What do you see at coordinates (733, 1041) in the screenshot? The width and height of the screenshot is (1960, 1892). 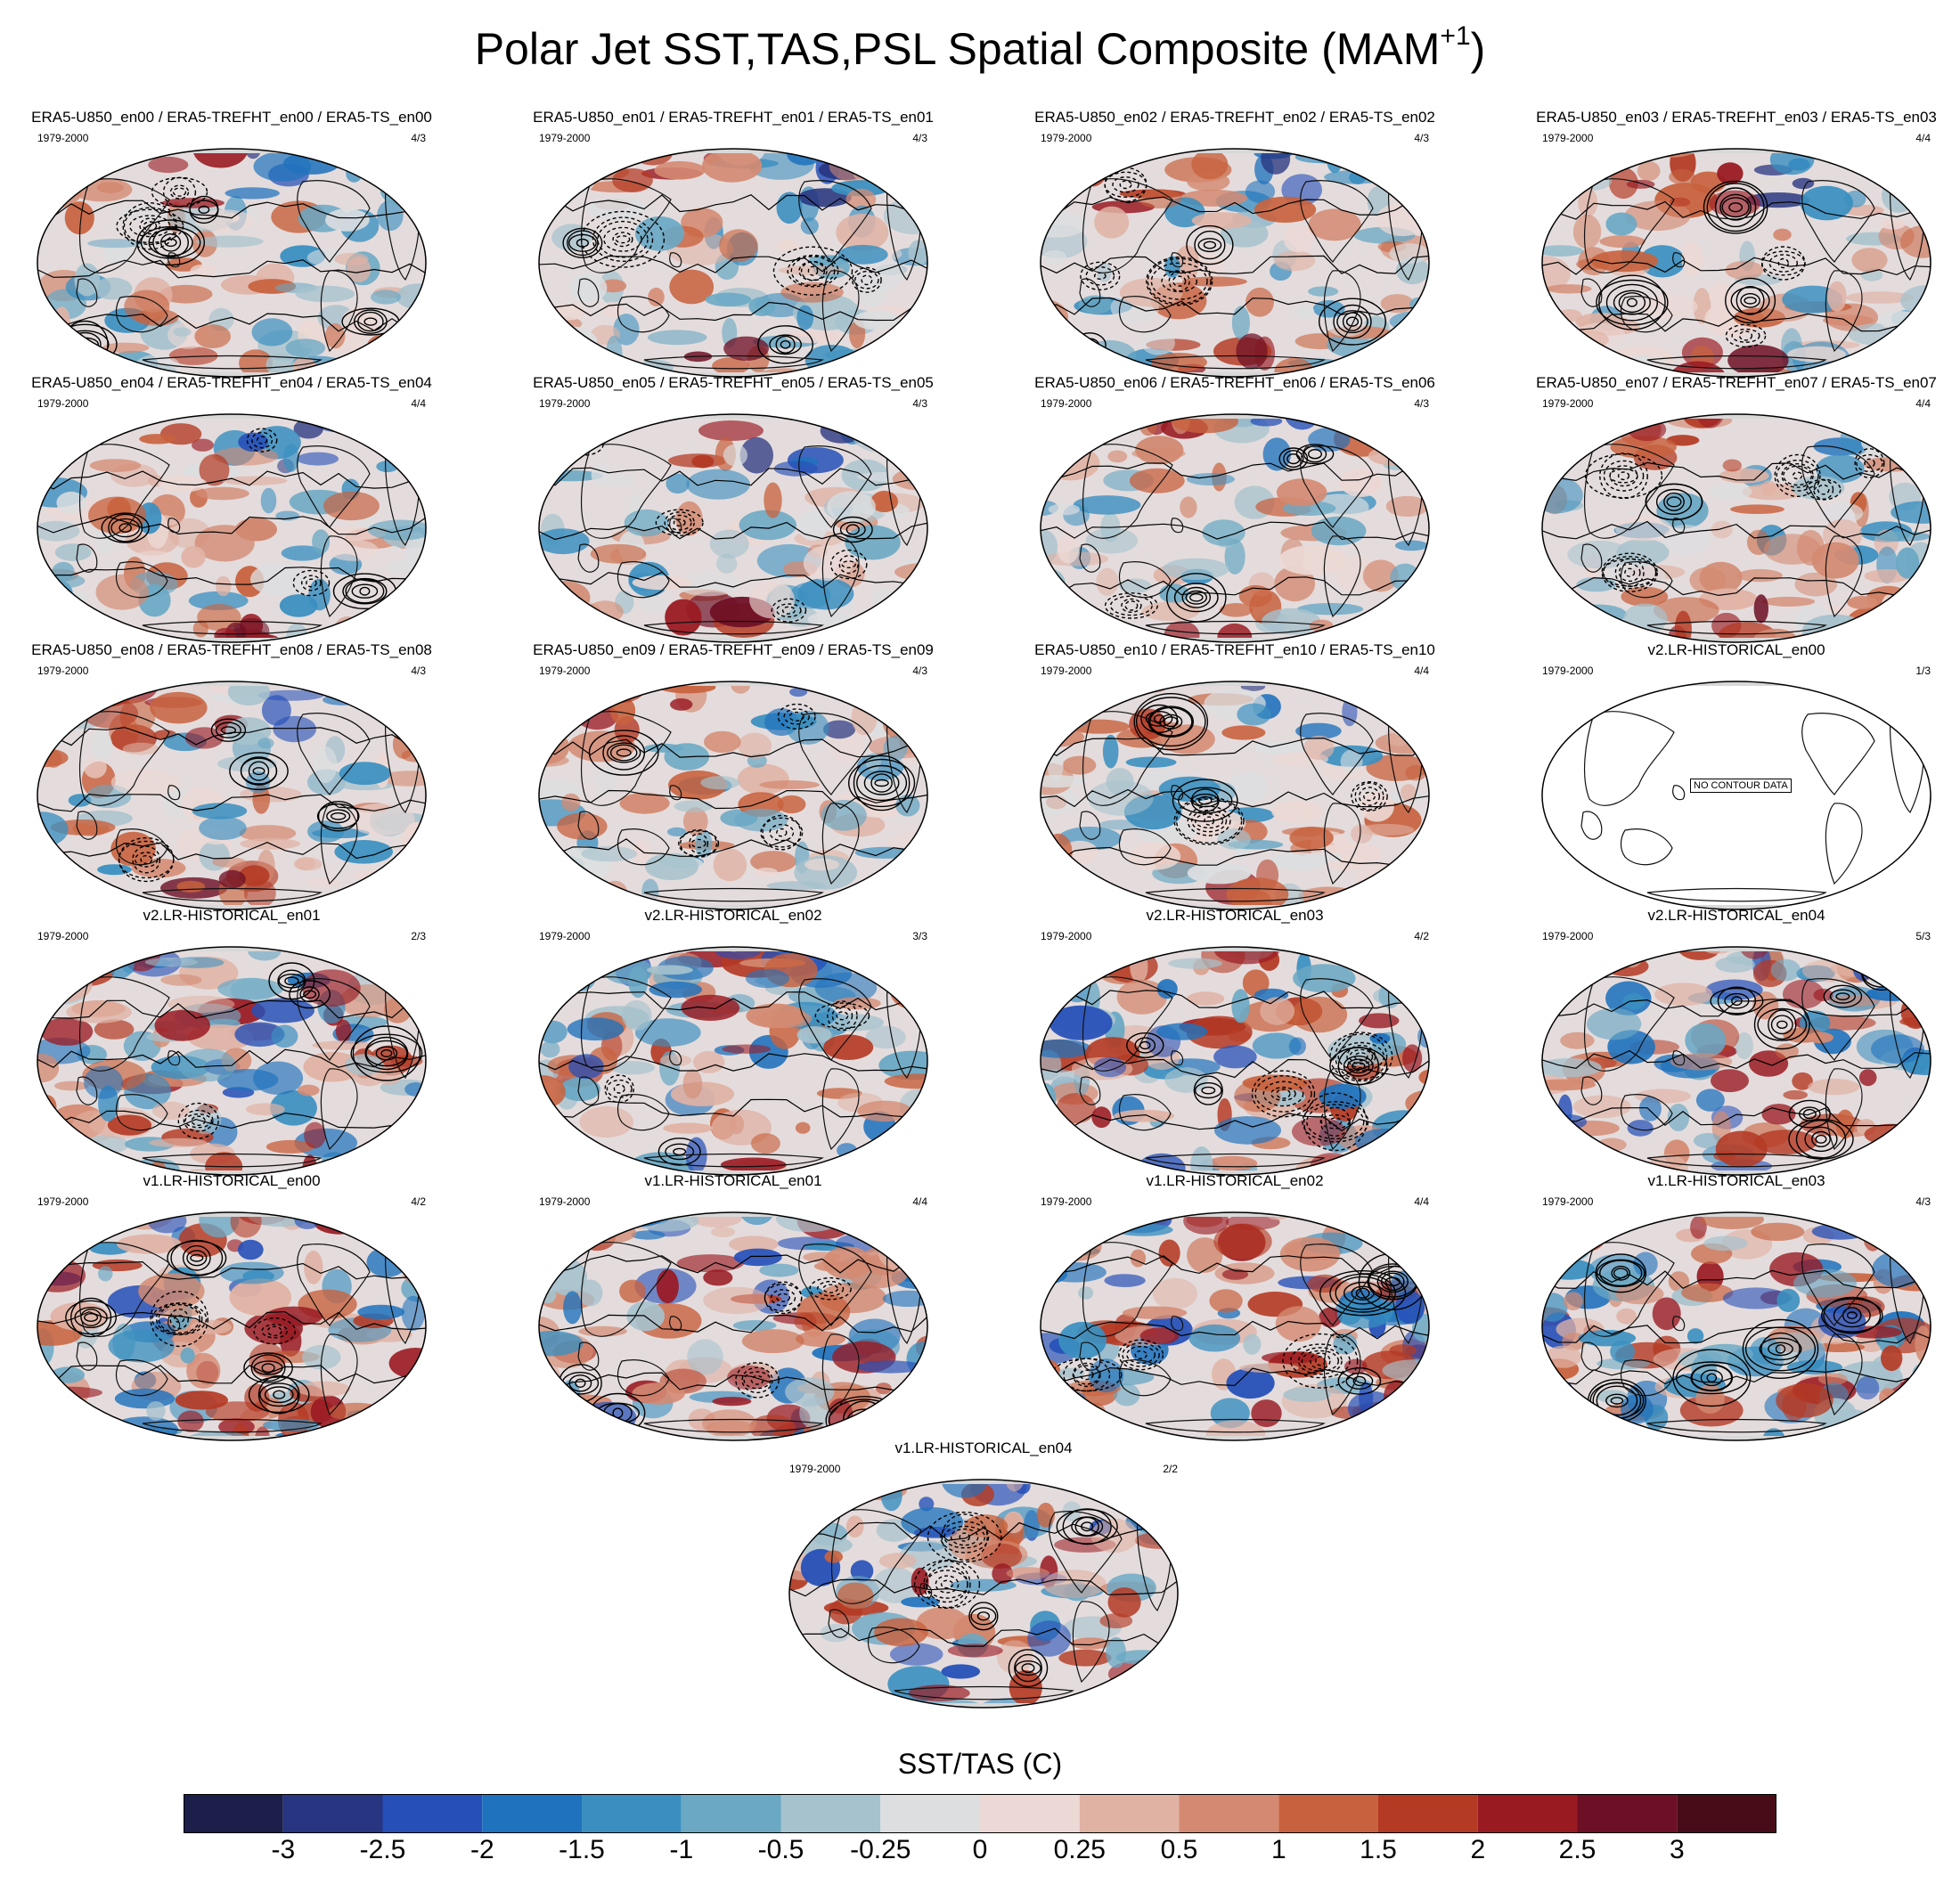 I see `map-panel: v2.LR-HISTORICAL_en02 1979-2000 3/3` at bounding box center [733, 1041].